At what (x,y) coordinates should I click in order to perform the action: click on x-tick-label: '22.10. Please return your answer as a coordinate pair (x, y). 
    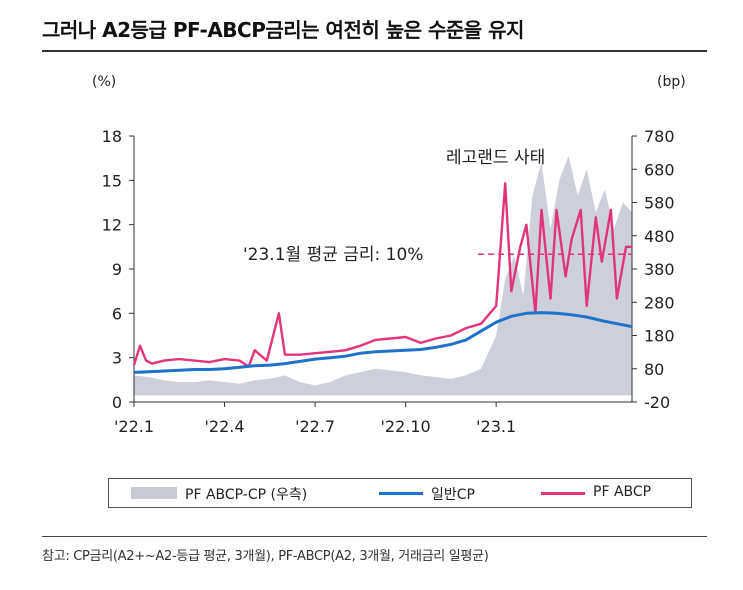
    Looking at the image, I should click on (406, 426).